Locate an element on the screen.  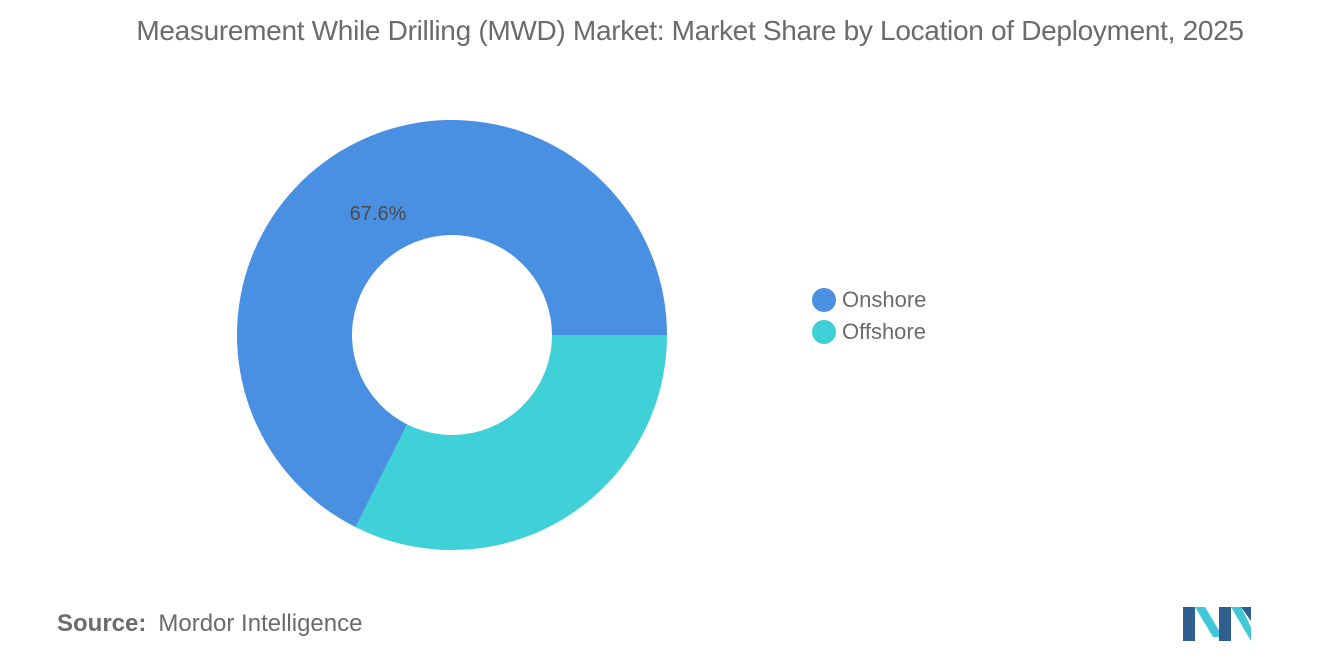
legend-swatch-onshore is located at coordinates (824, 300).